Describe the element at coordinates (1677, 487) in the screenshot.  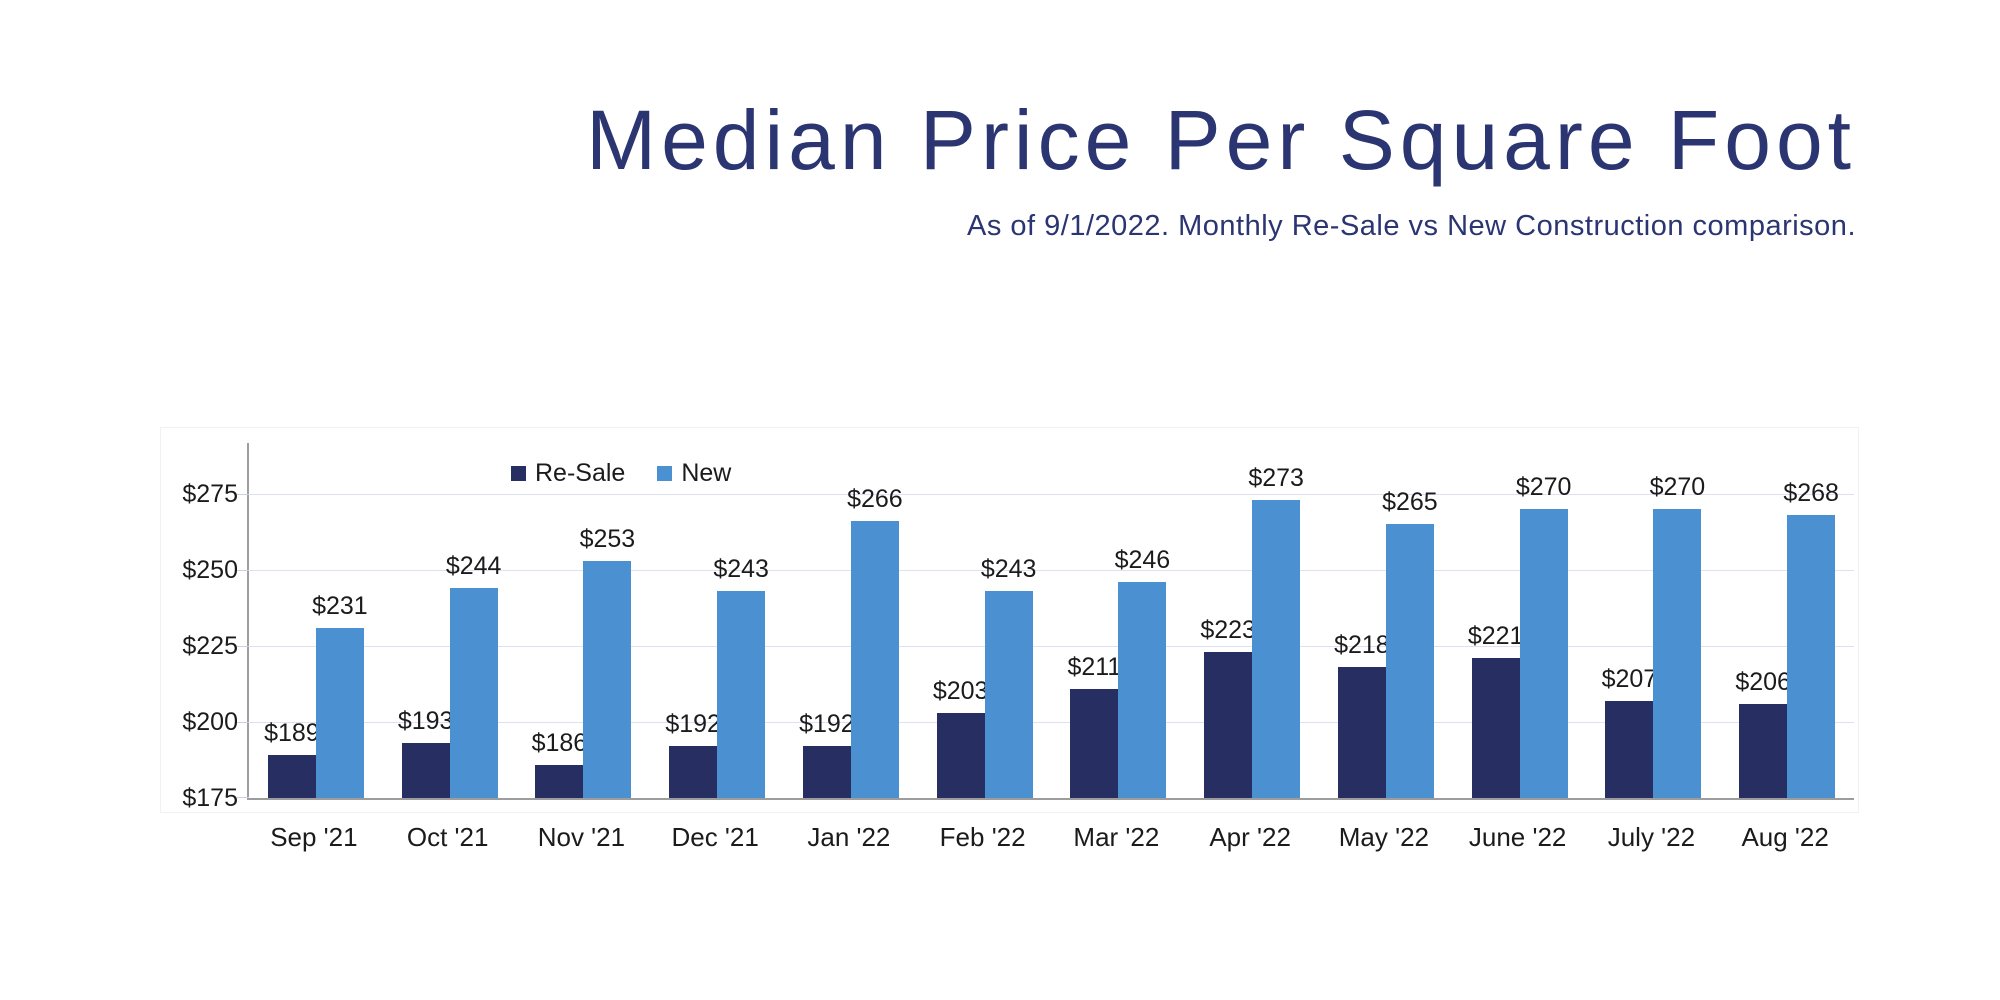
I see `bar-value-label-new-july-22: $270` at that location.